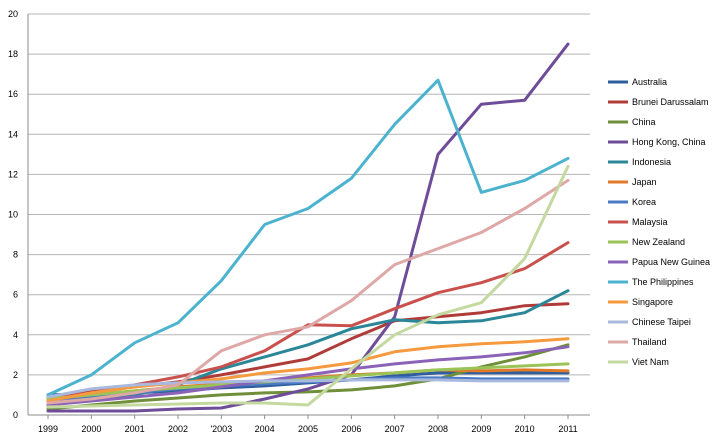  What do you see at coordinates (178, 429) in the screenshot?
I see `x-tick-label: 2002` at bounding box center [178, 429].